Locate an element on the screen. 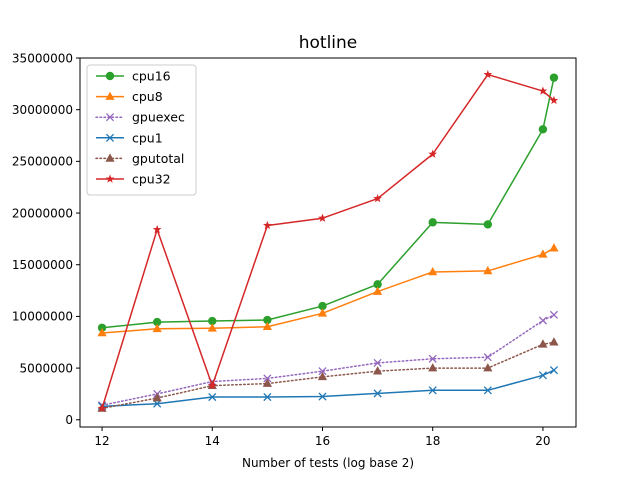  x-tick-label: 16 is located at coordinates (322, 441).